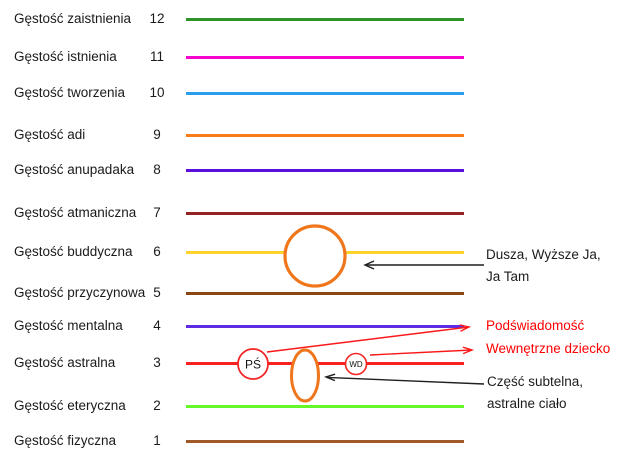 This screenshot has width=628, height=460. Describe the element at coordinates (65, 56) in the screenshot. I see `density-label: Gęstość istnienia` at that location.